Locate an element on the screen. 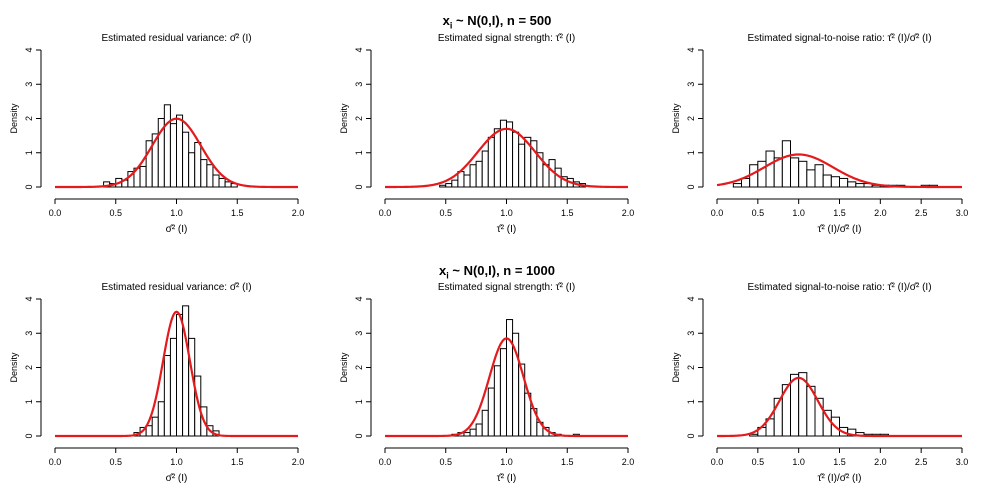 The image size is (994, 497). row-title-rest: ~ N(0,I), n = 500 is located at coordinates (502, 20).